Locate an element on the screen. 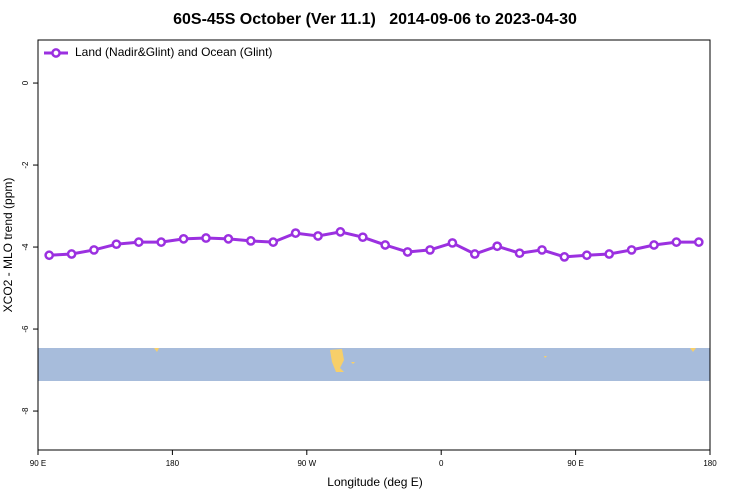 The image size is (750, 500). y-axis-label: XCO2 - MLO trend (ppm) is located at coordinates (8, 245).